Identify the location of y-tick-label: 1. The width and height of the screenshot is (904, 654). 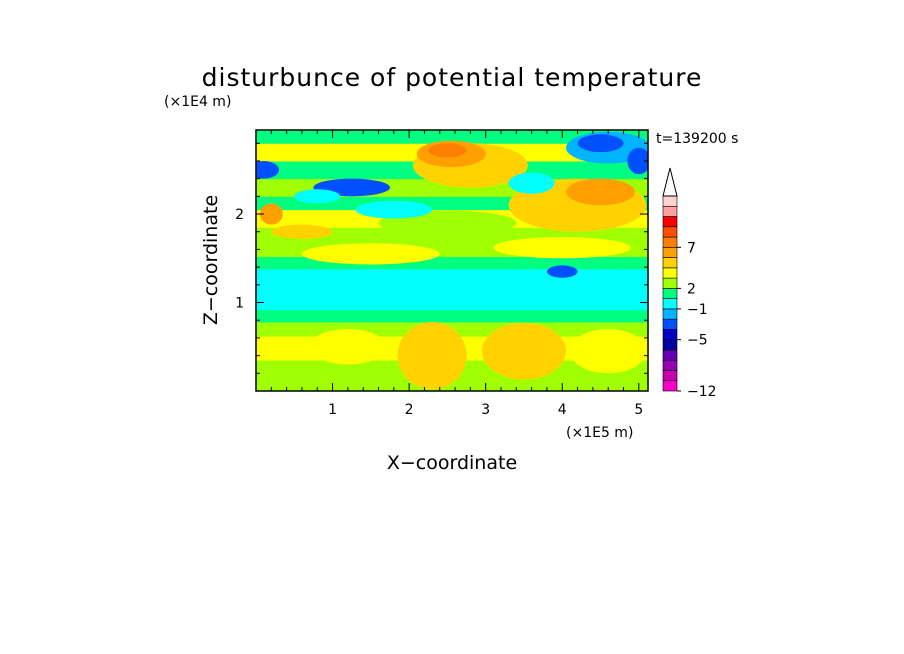
(239, 304).